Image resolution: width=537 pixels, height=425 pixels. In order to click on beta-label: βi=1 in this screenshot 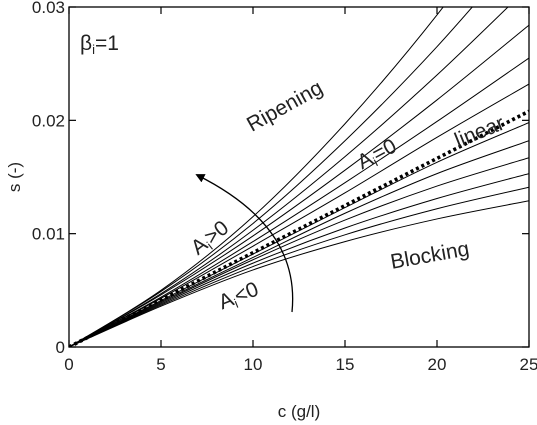, I will do `click(99, 44)`.